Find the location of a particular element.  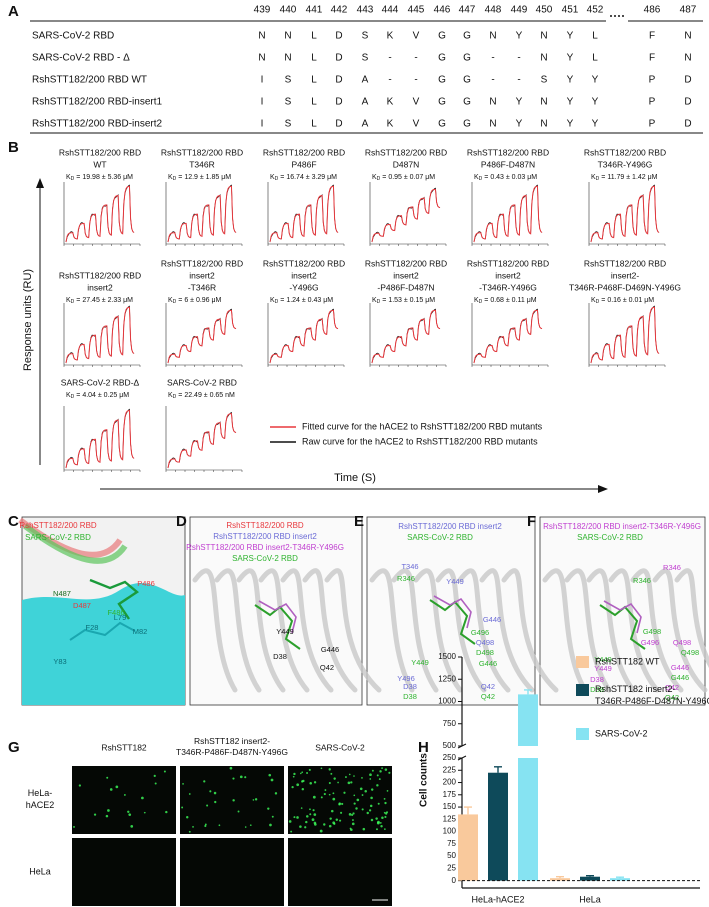

text-line: RshSTT182 insert2- is located at coordinates (232, 741).